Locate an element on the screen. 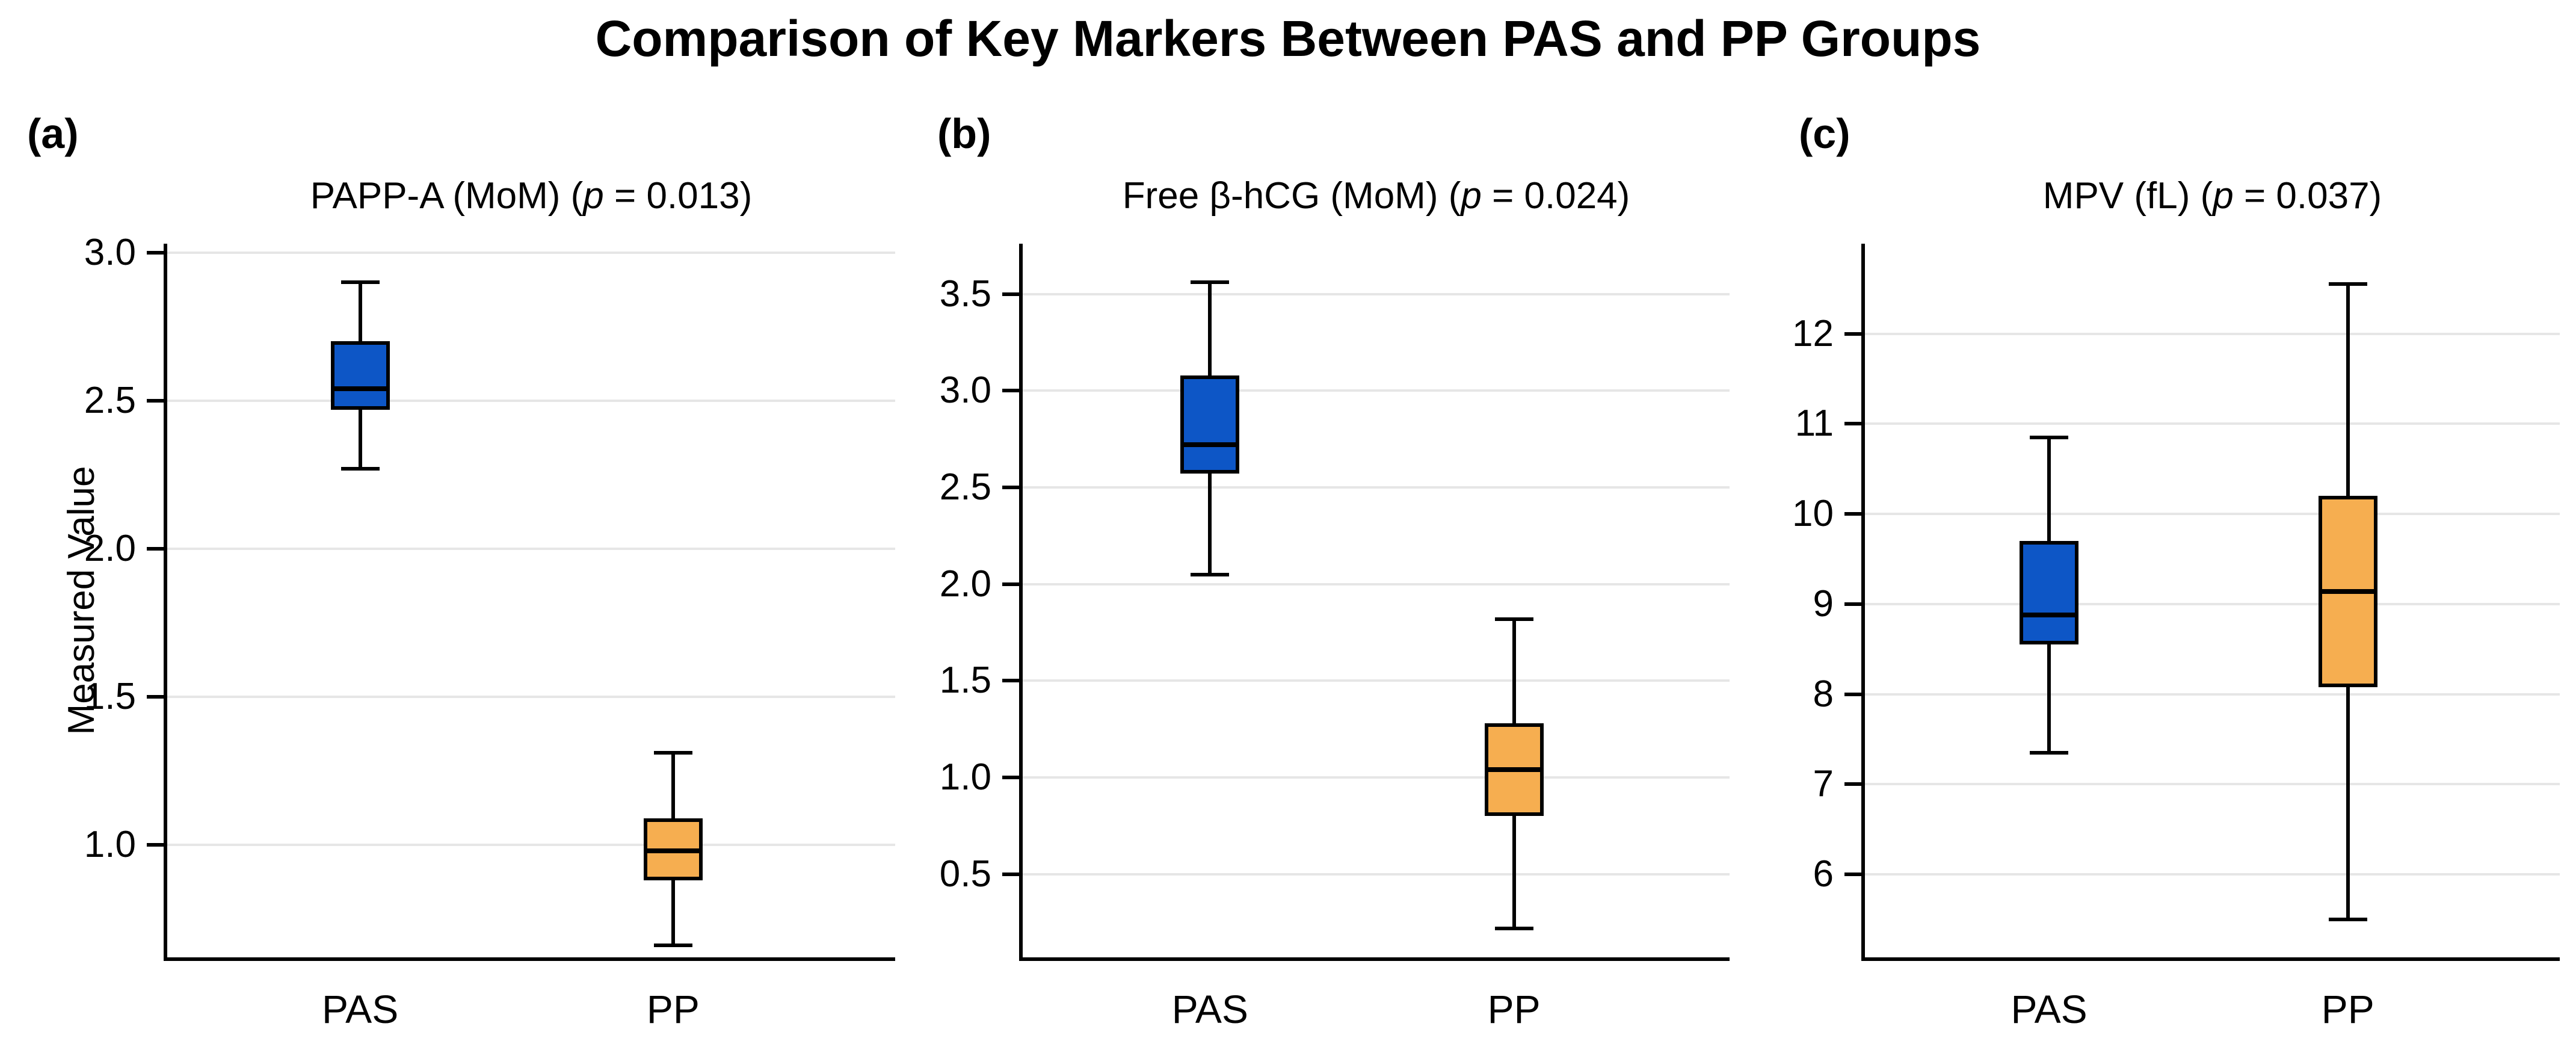  y-tick-label: 9 is located at coordinates (1823, 603).